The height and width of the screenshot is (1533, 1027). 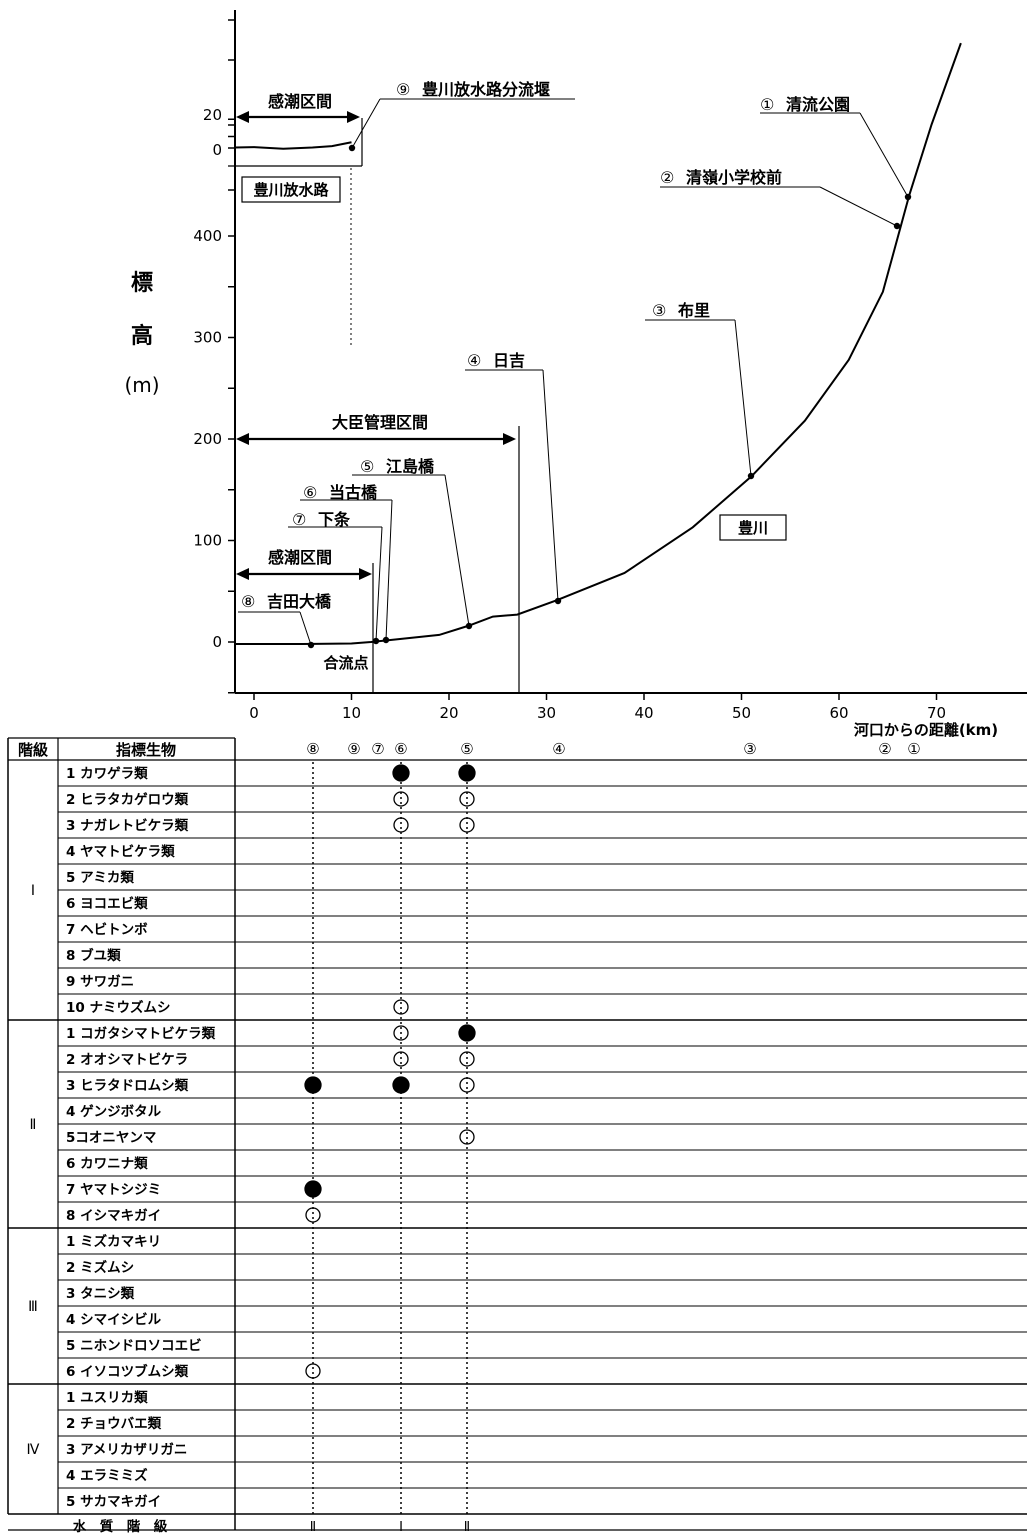 I want to click on species-label: 1 カワゲラ類, so click(x=107, y=773).